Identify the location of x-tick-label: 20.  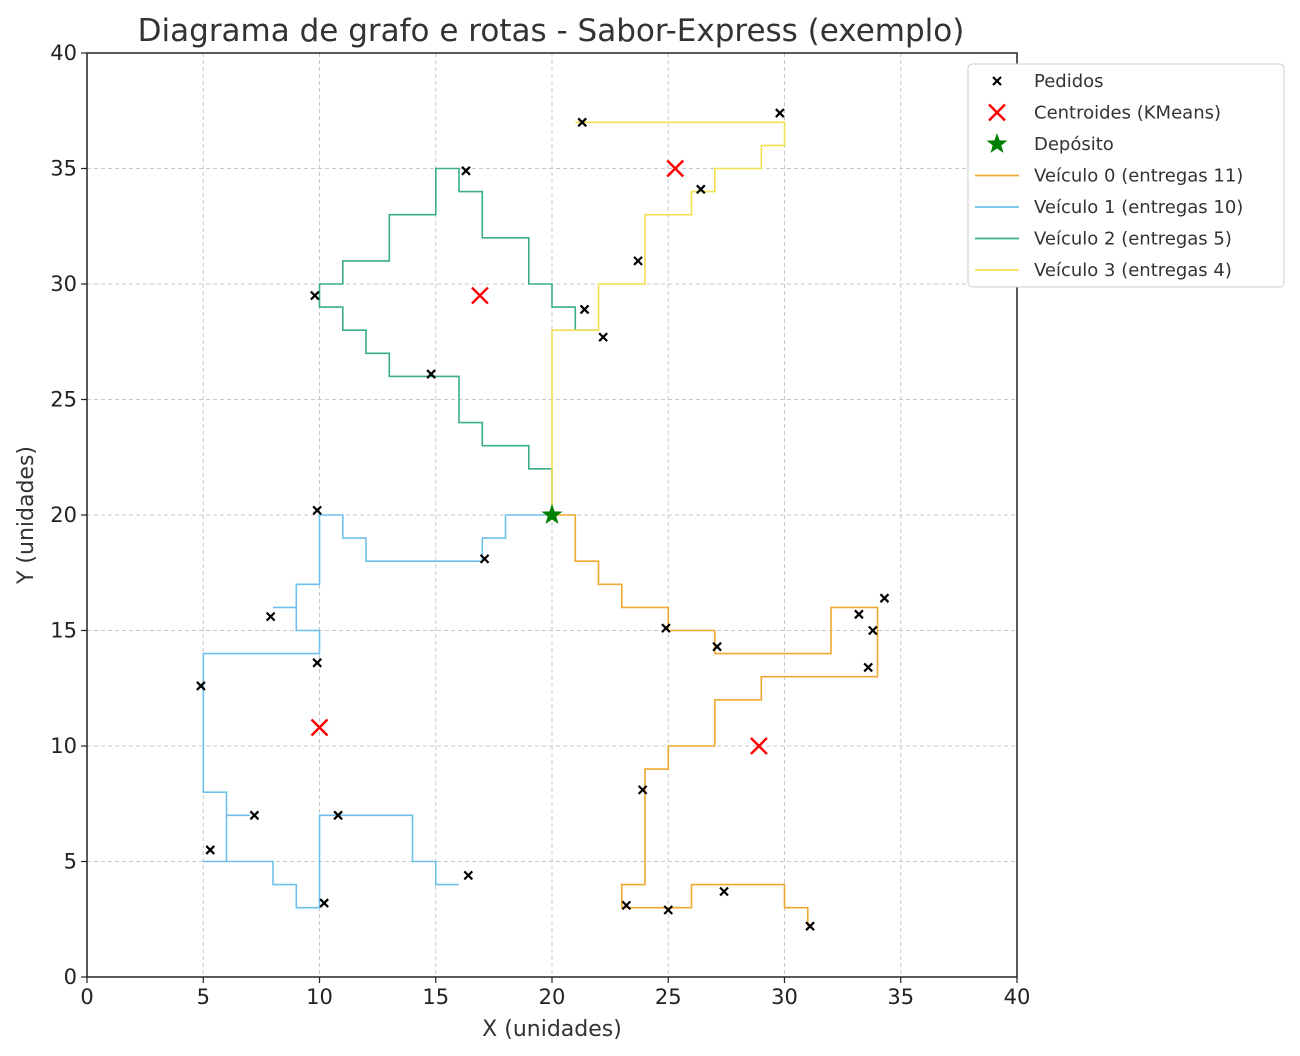
(552, 997).